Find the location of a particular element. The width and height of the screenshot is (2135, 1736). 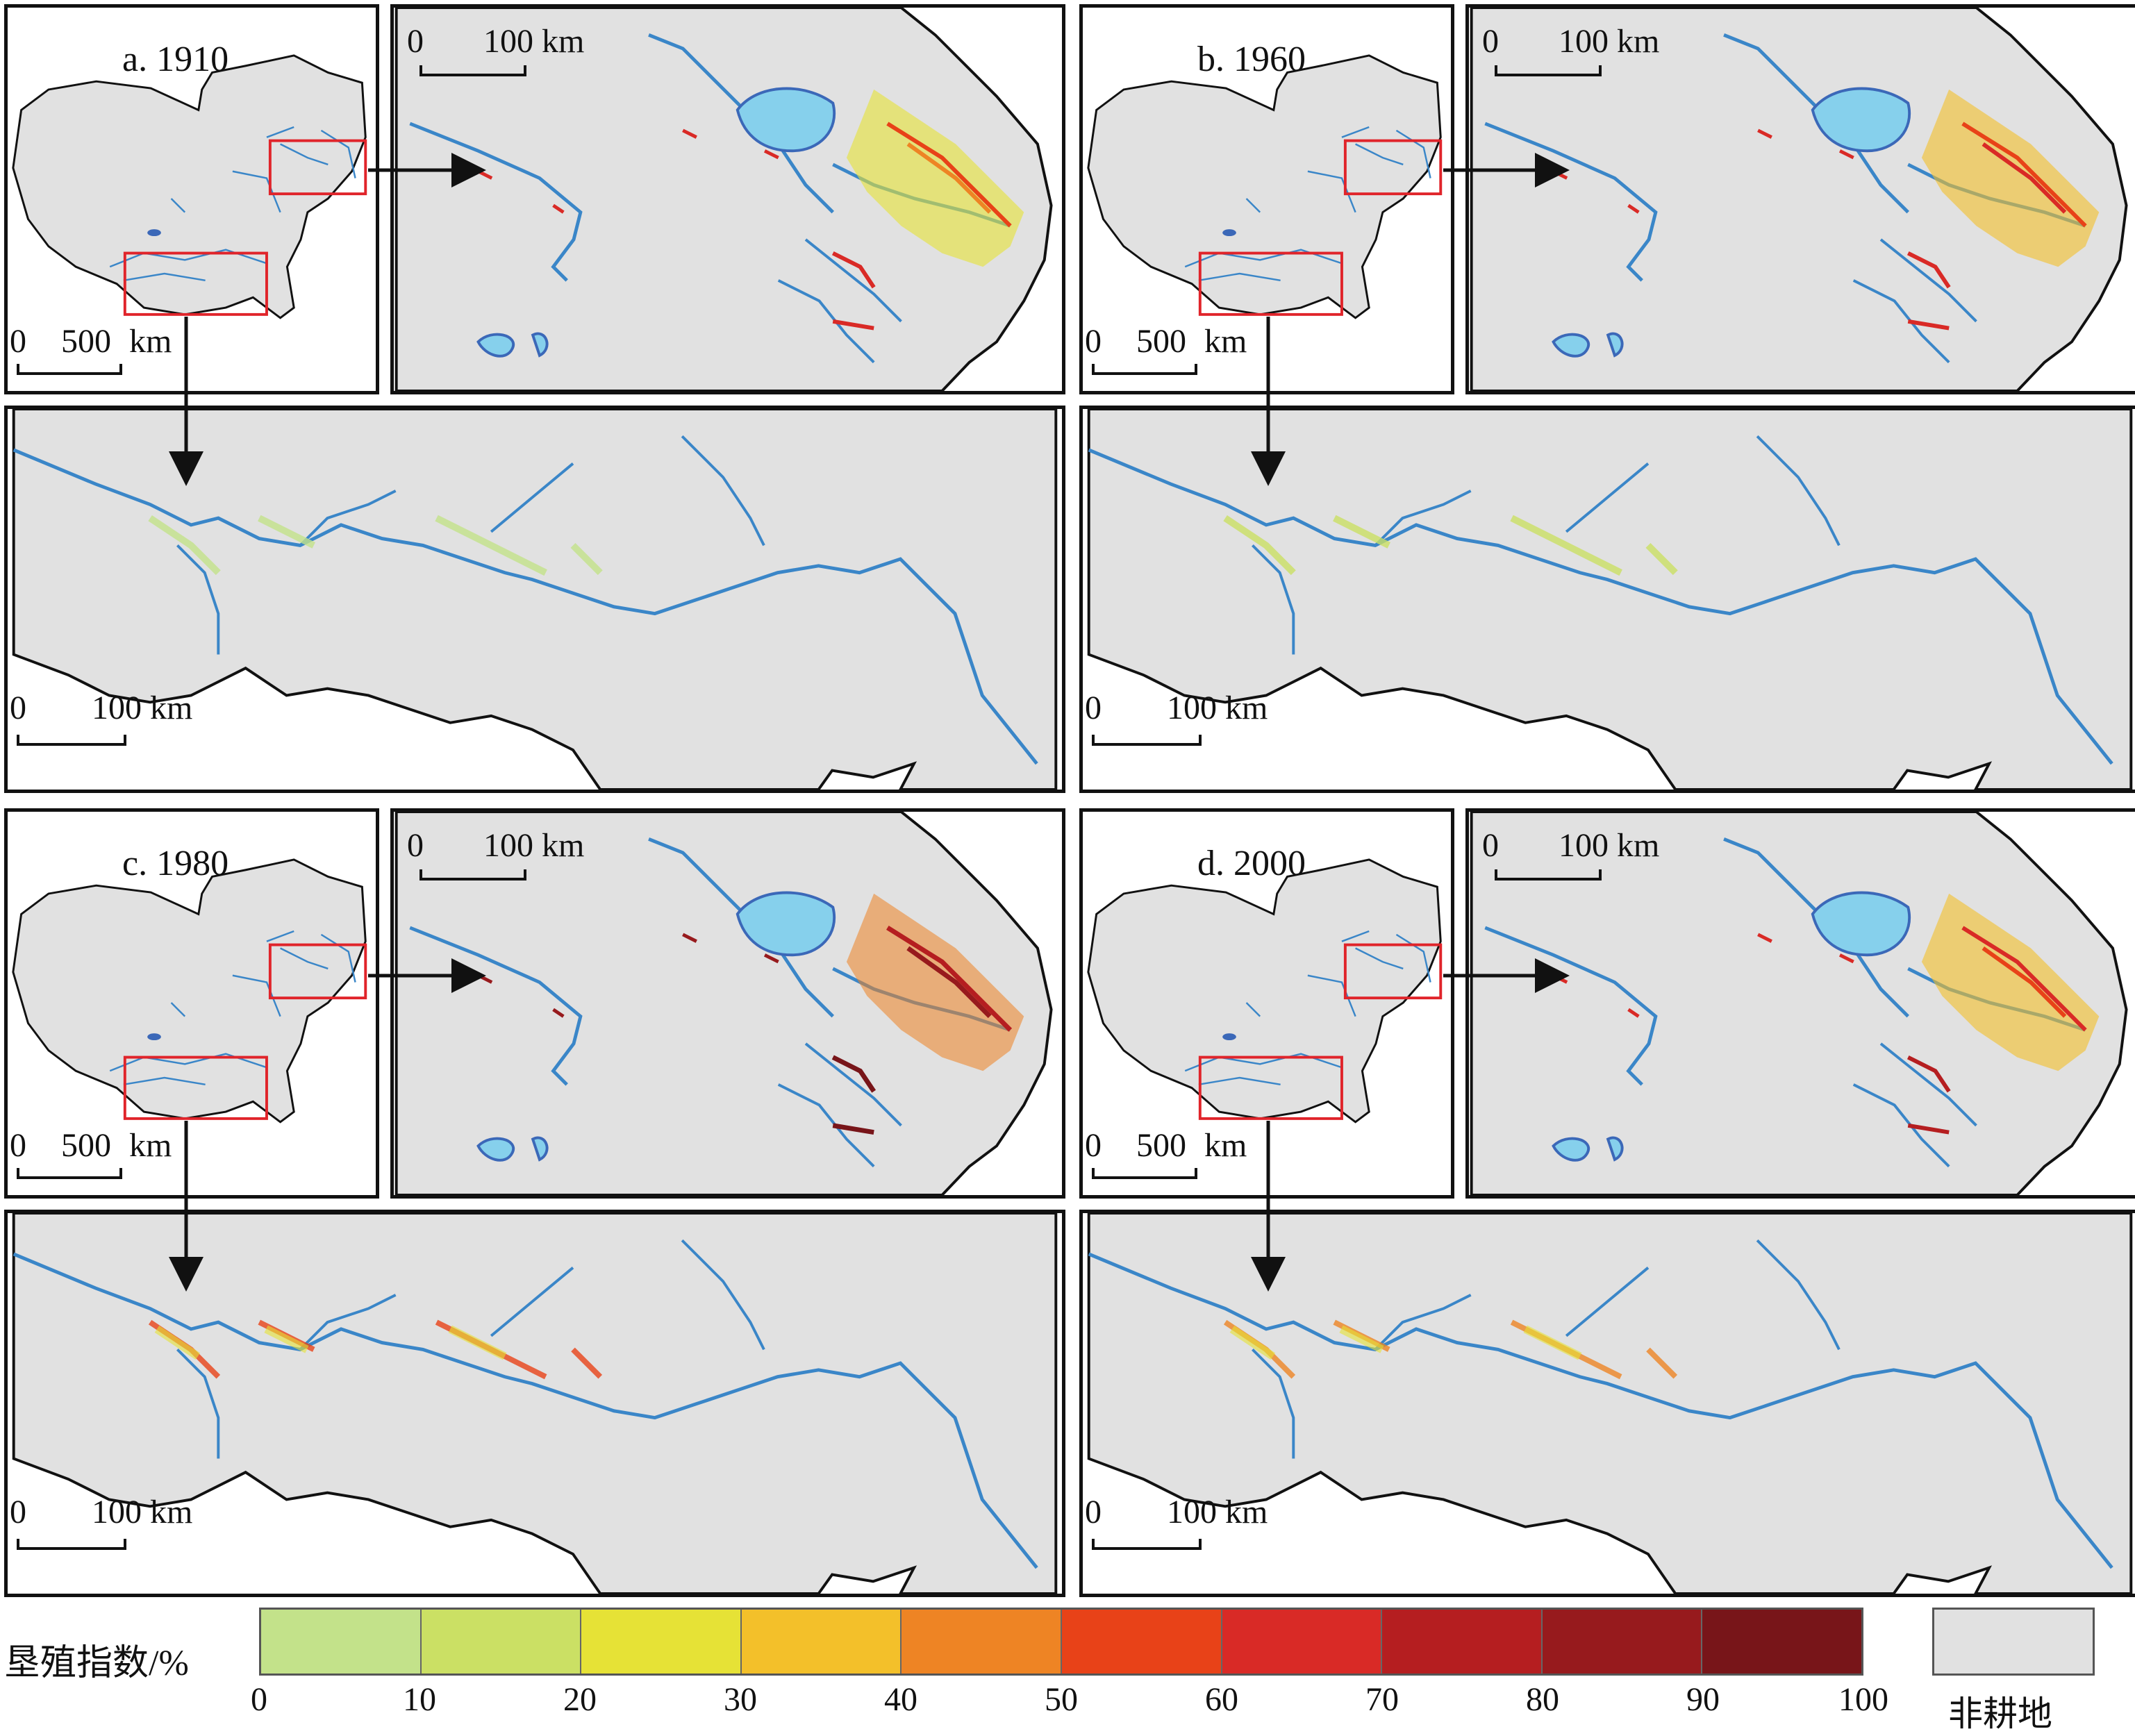

legend-tick-label: 100 is located at coordinates (1863, 1699).